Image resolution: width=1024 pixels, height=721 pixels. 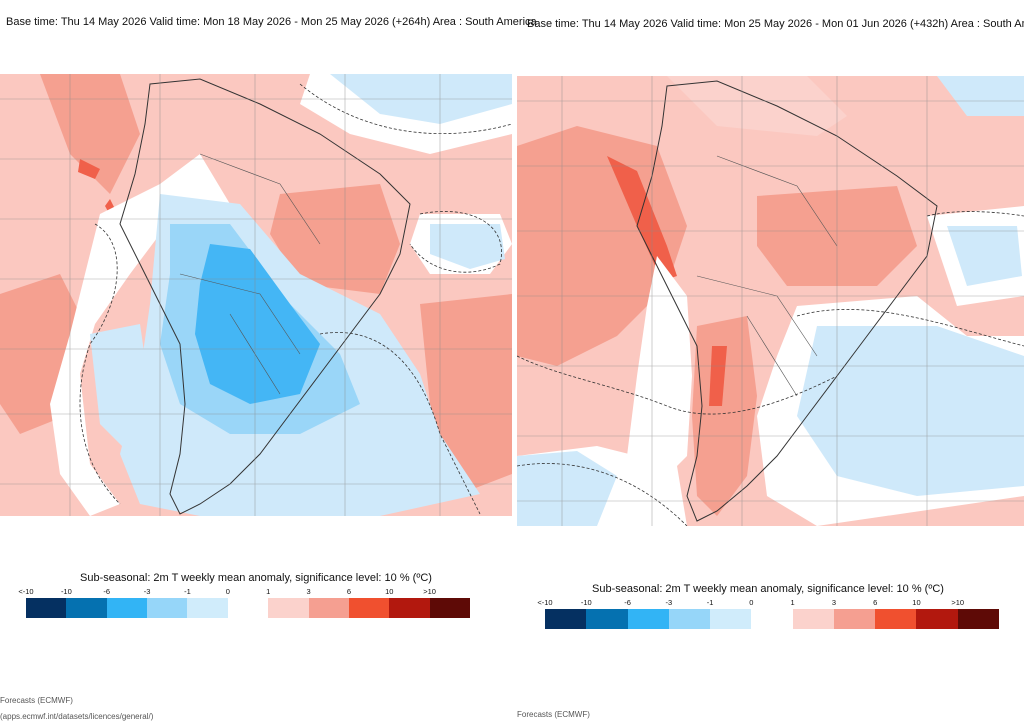 What do you see at coordinates (757, 106) in the screenshot?
I see `warm-region-light` at bounding box center [757, 106].